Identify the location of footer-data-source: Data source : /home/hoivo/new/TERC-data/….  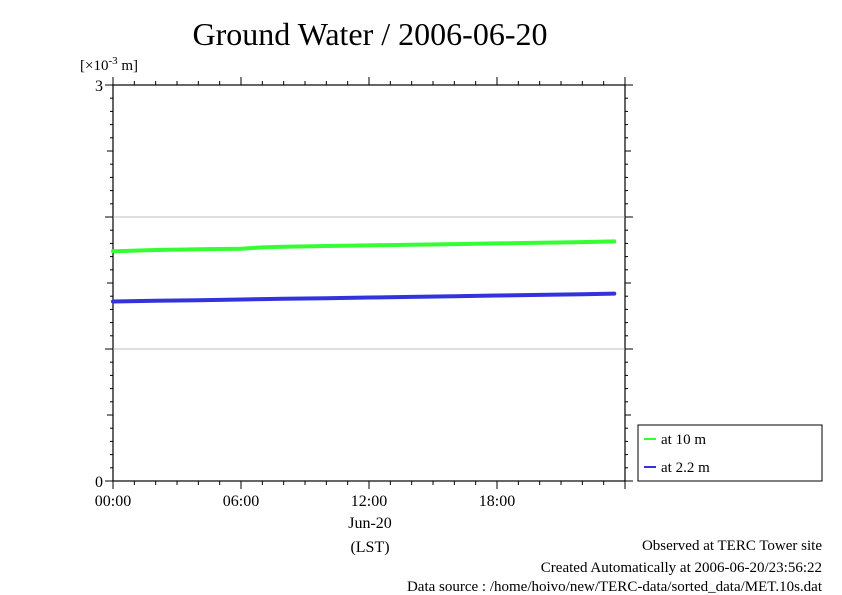
(615, 587).